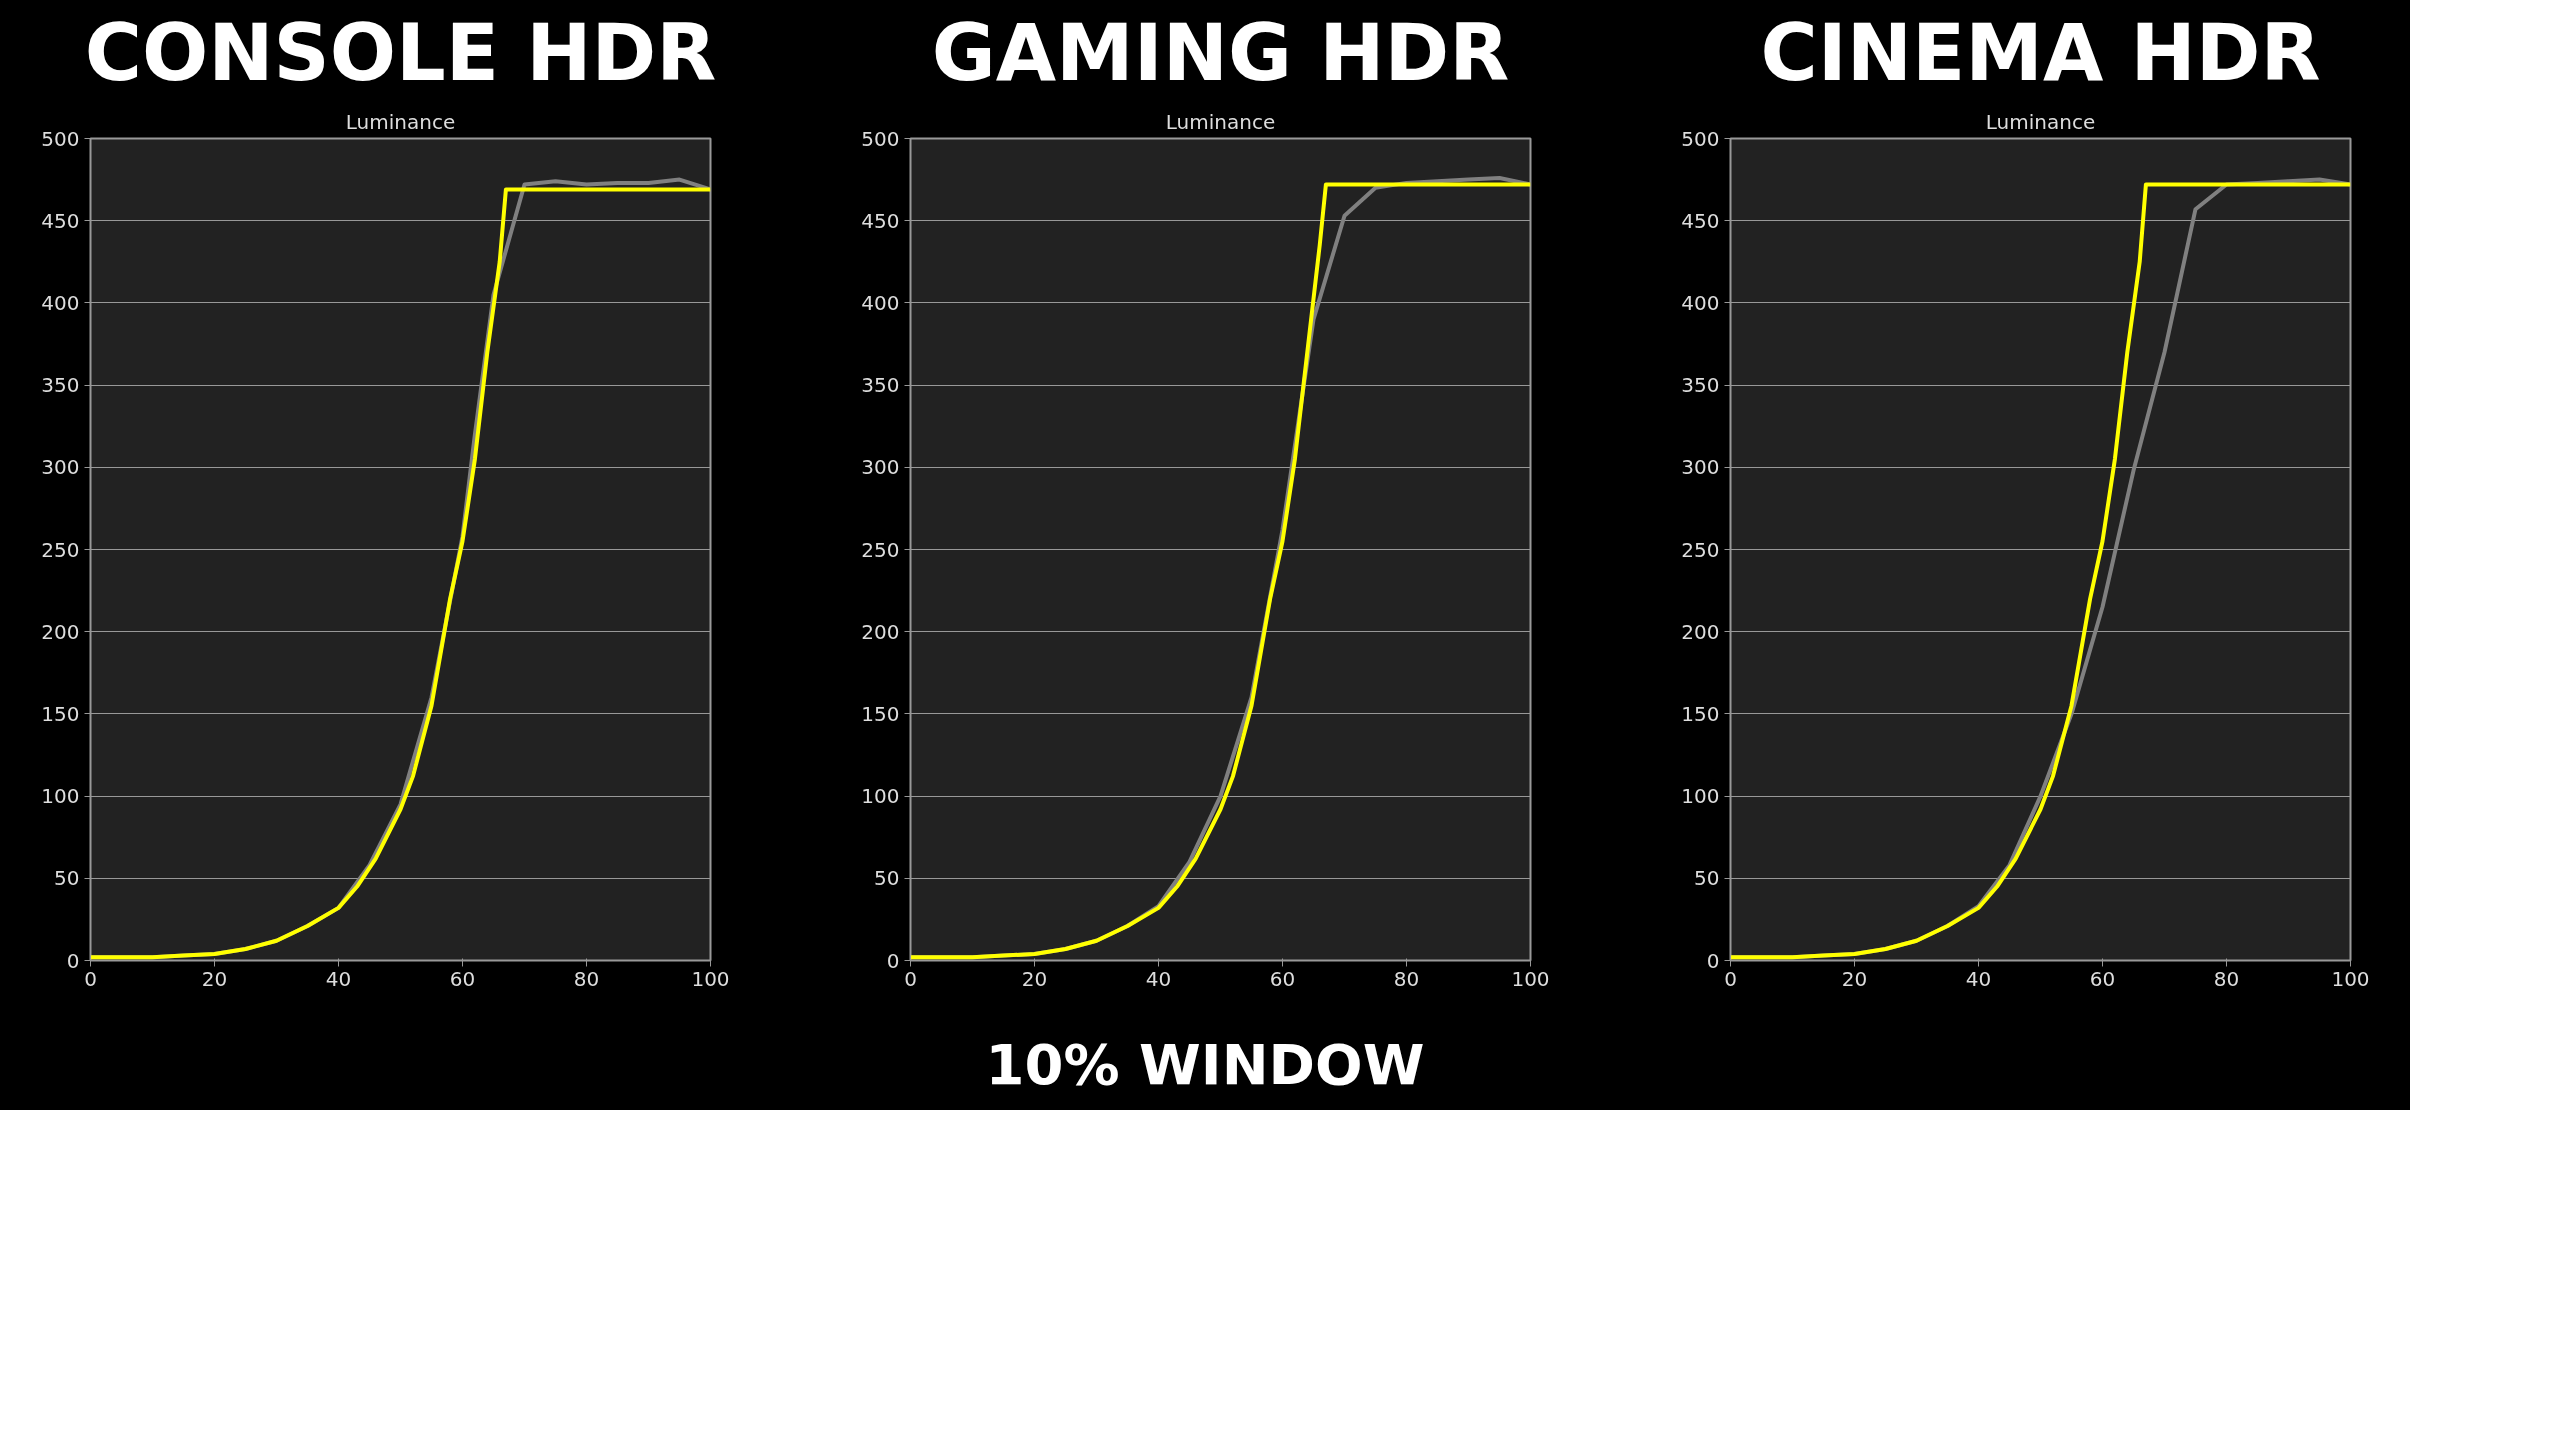 This screenshot has height=1440, width=2560. I want to click on chart-title: GAMING HDR, so click(1220, 52).